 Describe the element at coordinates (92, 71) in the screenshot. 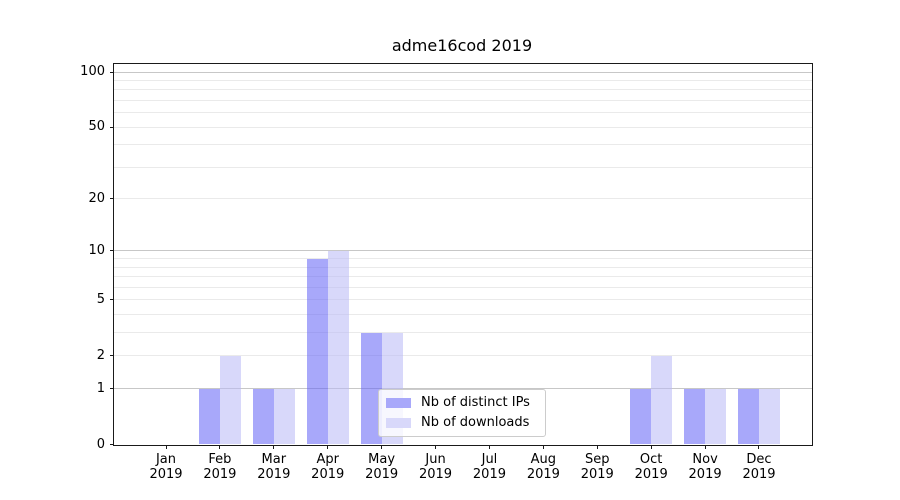

I see `y-tick-label: 100` at that location.